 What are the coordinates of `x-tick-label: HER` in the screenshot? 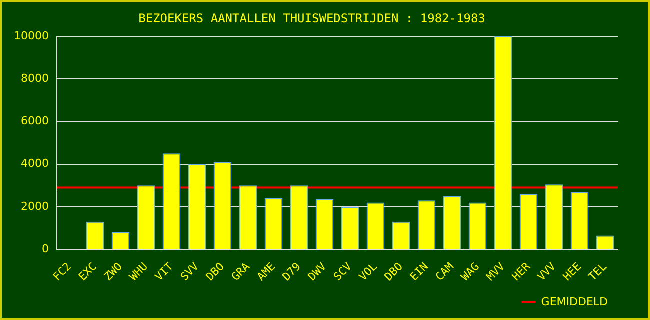 It's located at (522, 272).